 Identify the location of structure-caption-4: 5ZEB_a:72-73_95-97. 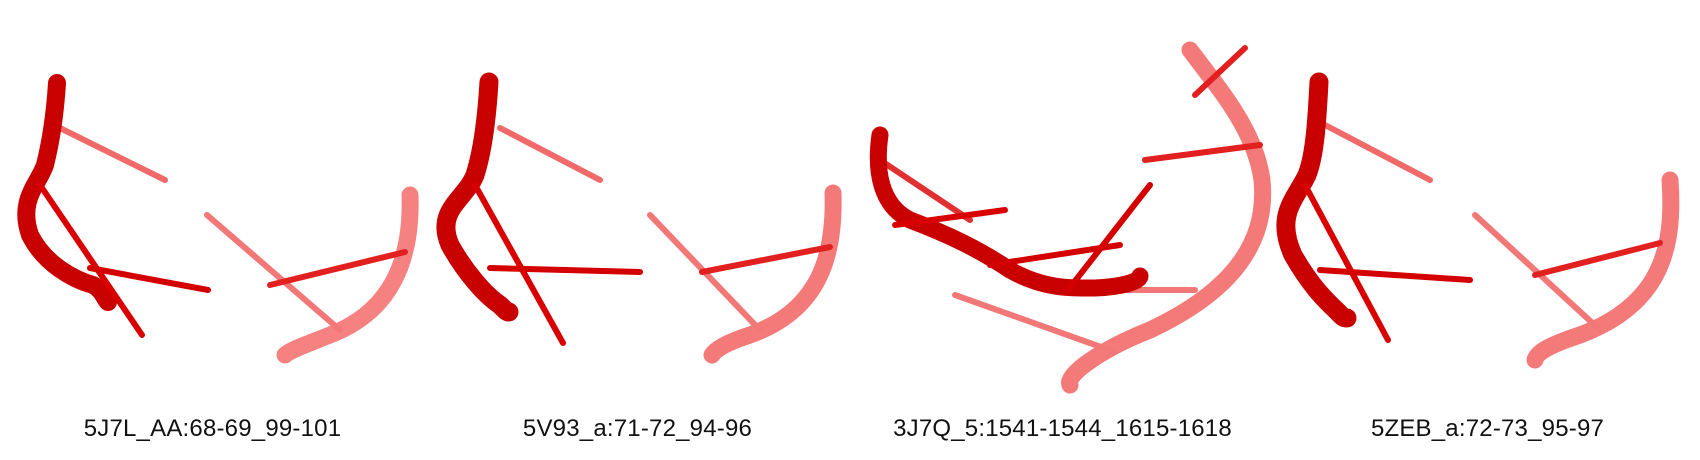
(1487, 428).